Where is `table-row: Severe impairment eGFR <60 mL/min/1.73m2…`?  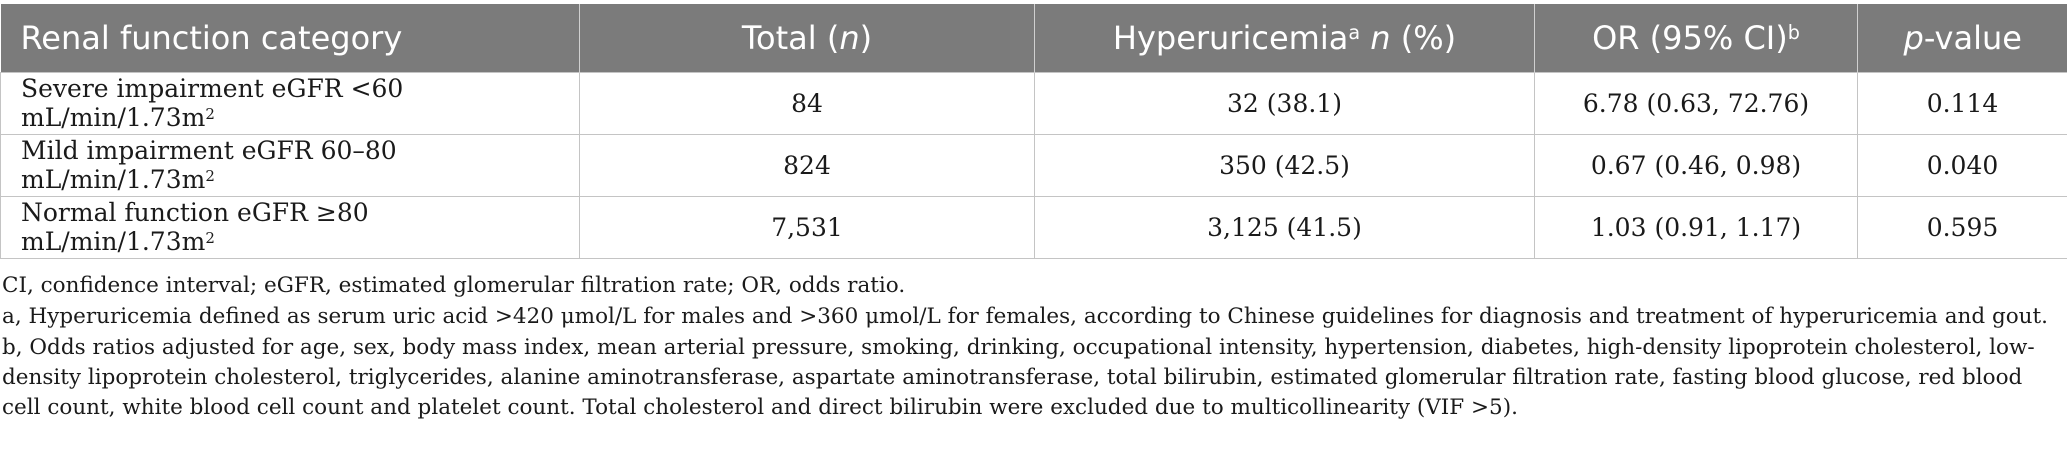
table-row: Severe impairment eGFR <60 mL/min/1.73m2… is located at coordinates (1033, 103).